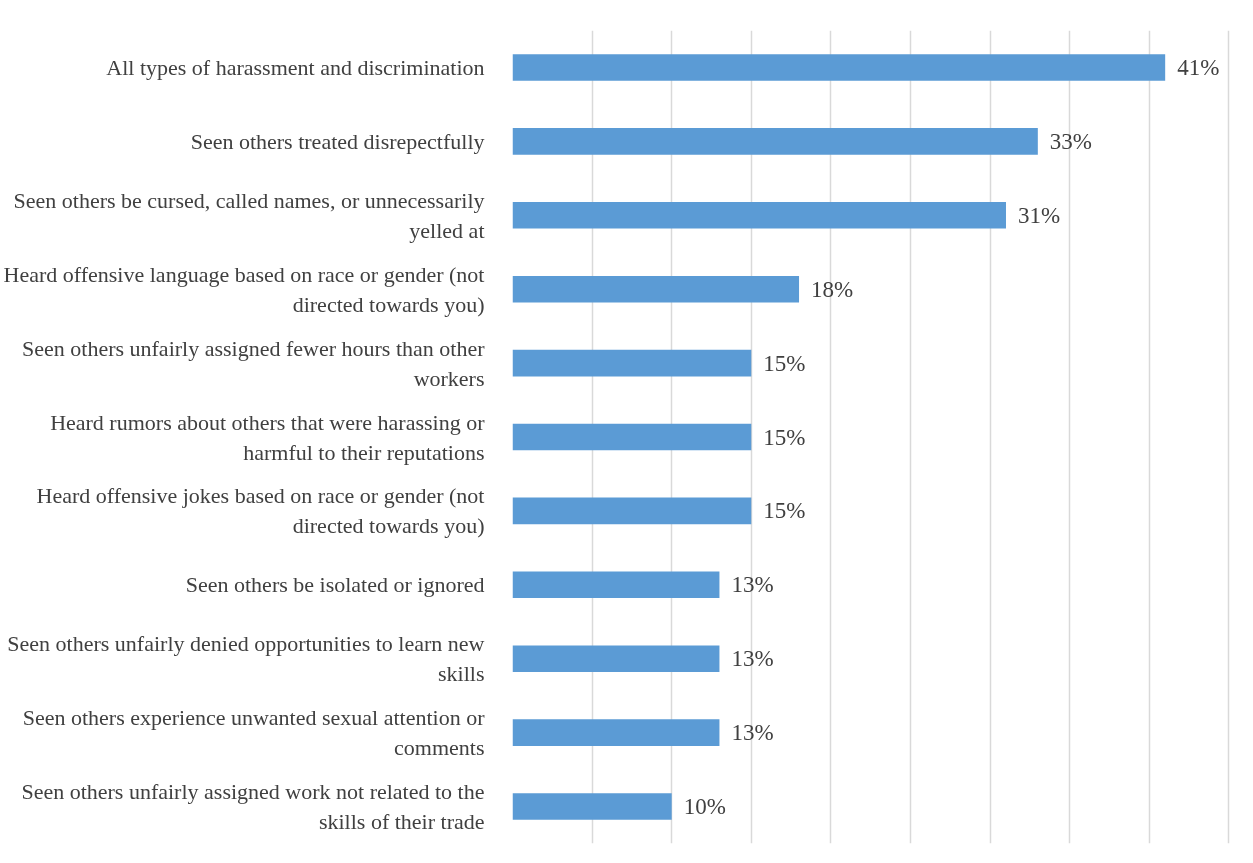  What do you see at coordinates (337, 141) in the screenshot?
I see `y-tick-label: Seen others treated disrepectfully` at bounding box center [337, 141].